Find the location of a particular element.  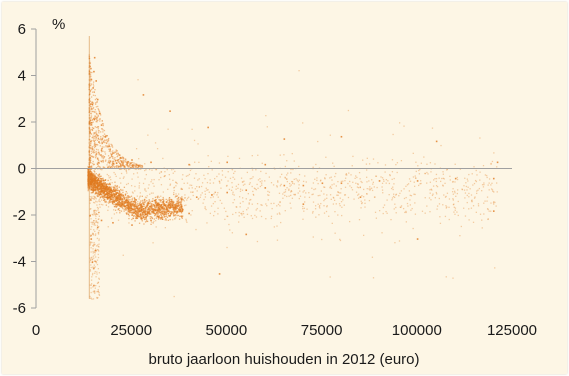

x-tick-label: 0 is located at coordinates (36, 330).